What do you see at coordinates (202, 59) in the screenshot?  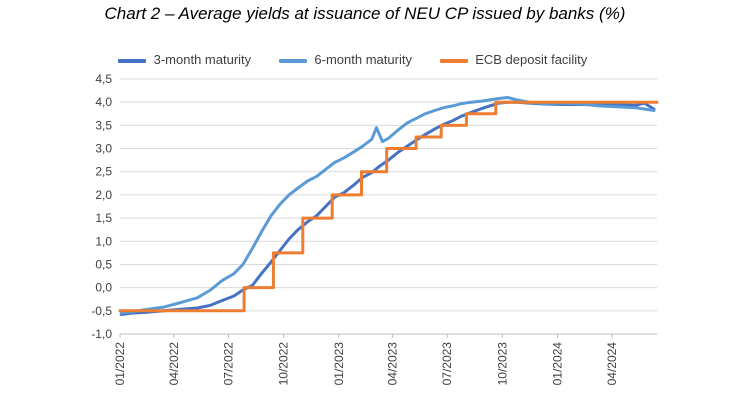 I see `legend-label-3-month: 3-month maturity` at bounding box center [202, 59].